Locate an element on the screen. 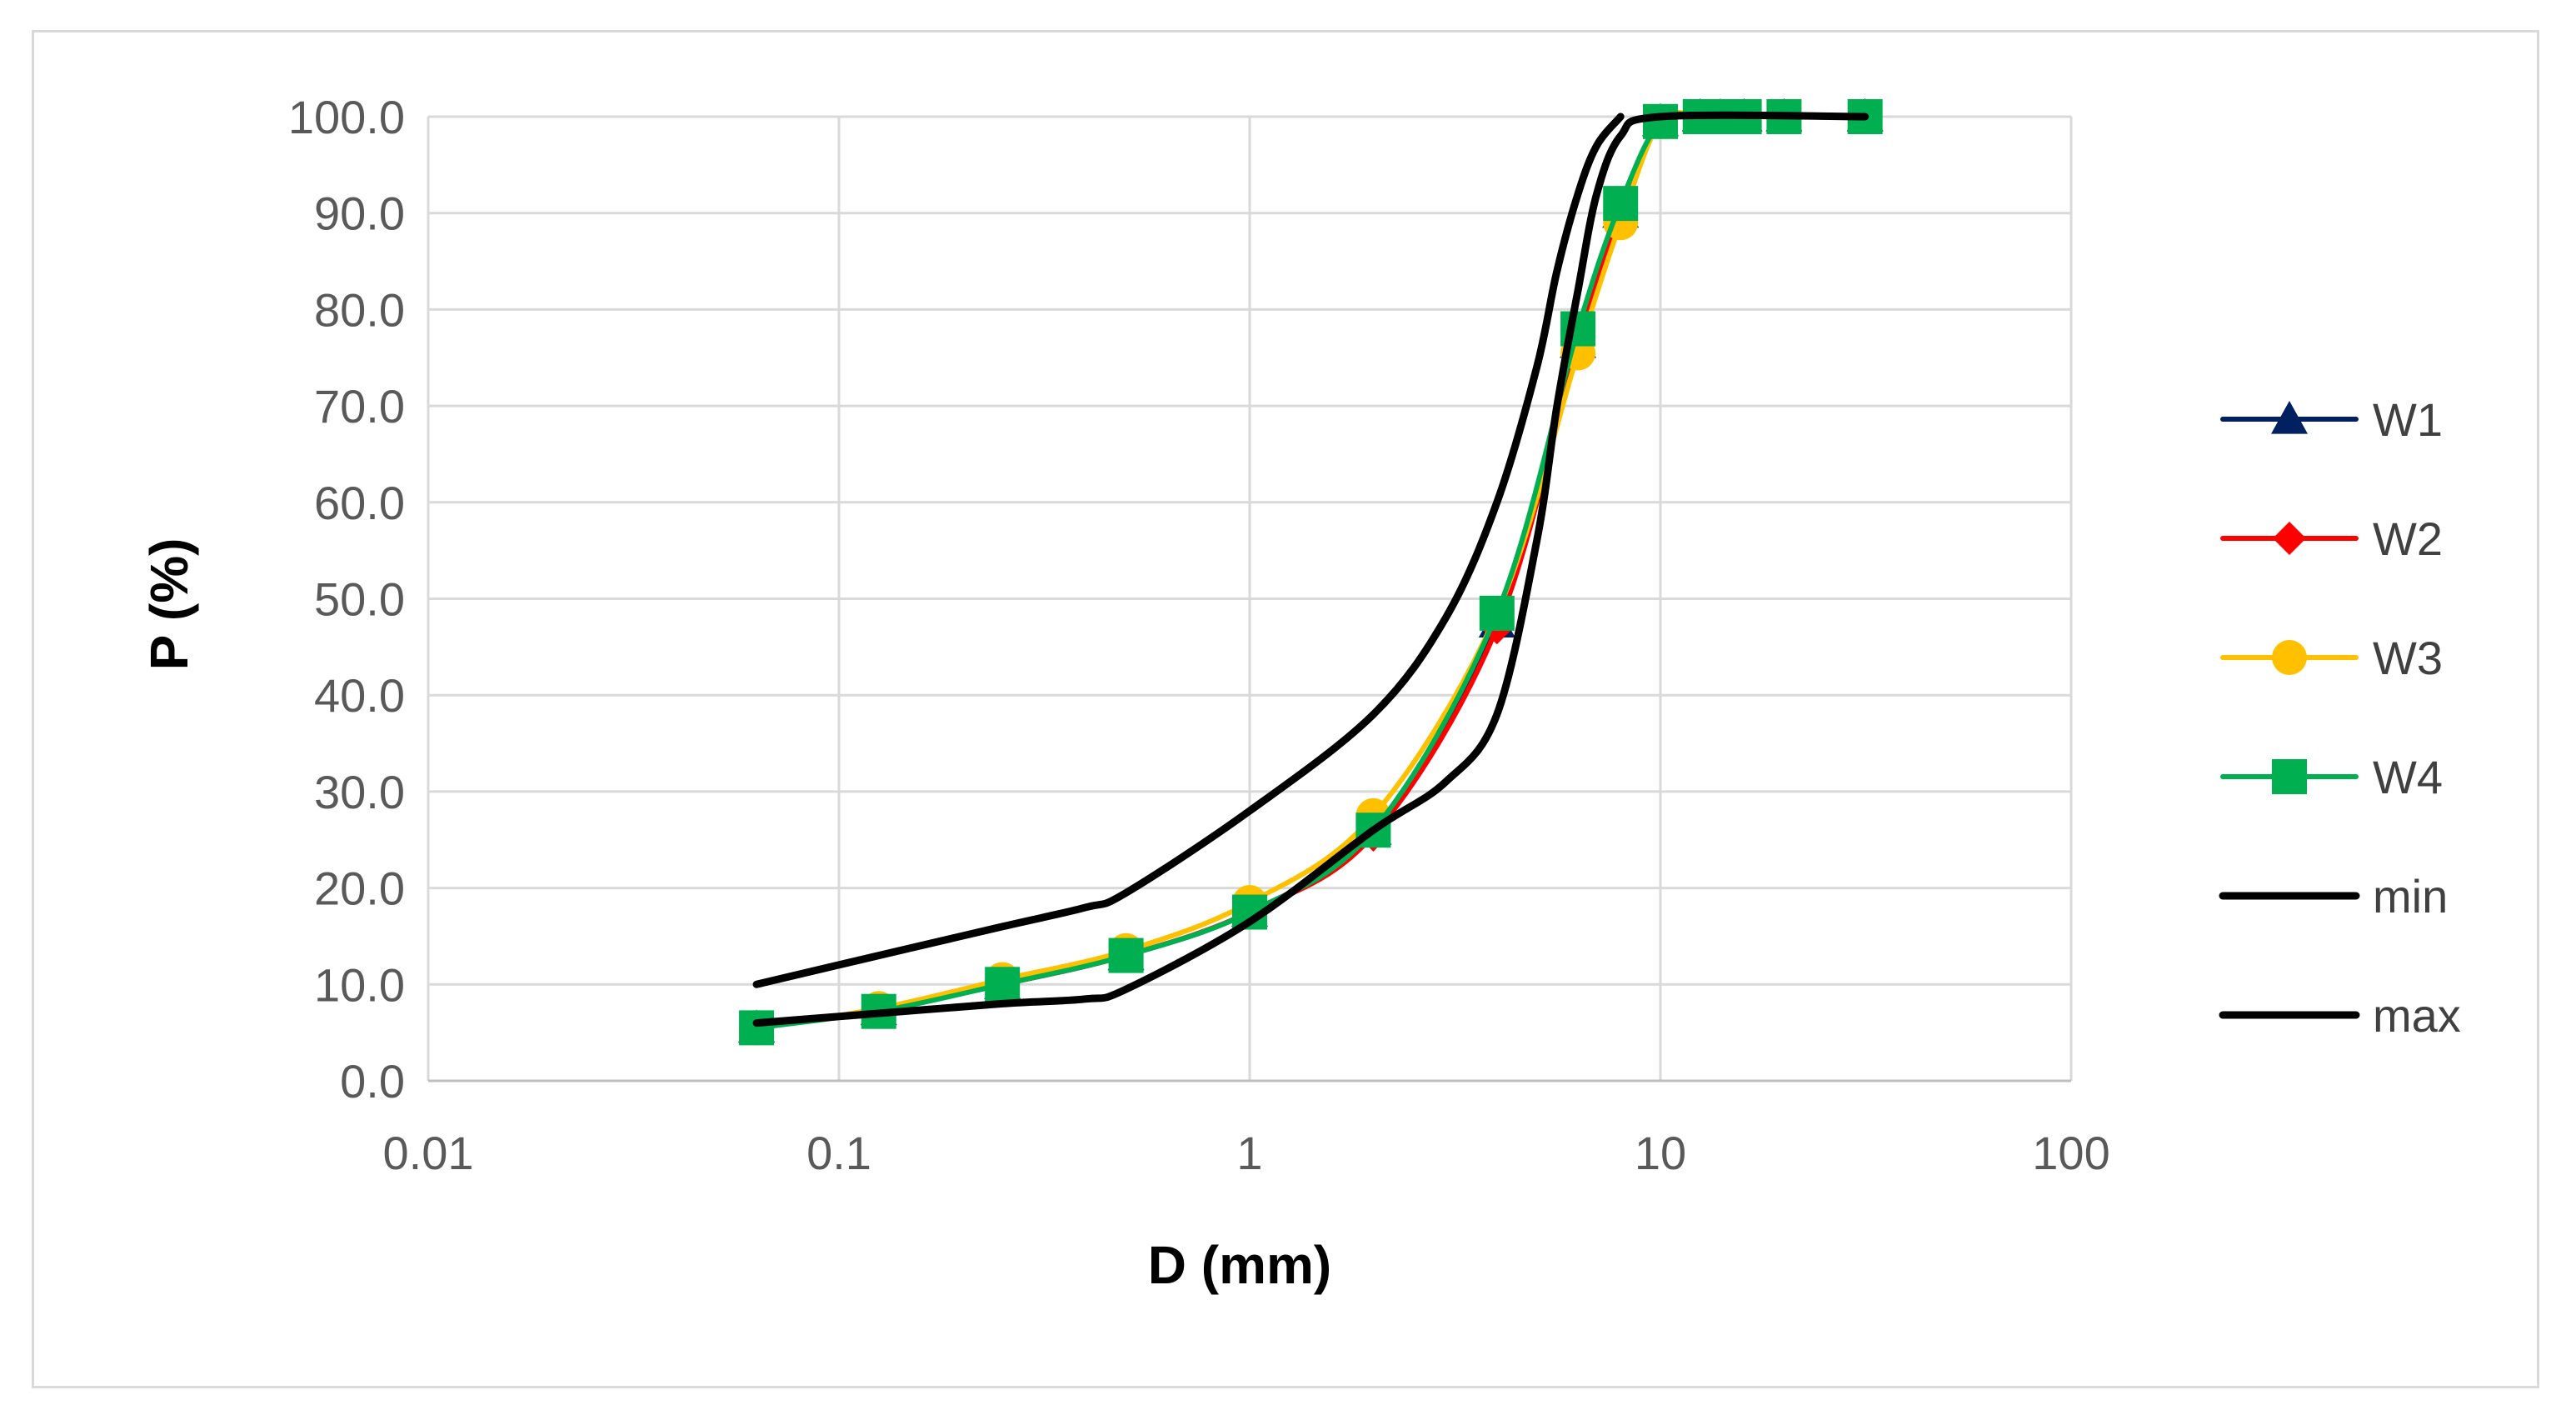 This screenshot has width=2576, height=1420. legend-label: W4 is located at coordinates (2408, 777).